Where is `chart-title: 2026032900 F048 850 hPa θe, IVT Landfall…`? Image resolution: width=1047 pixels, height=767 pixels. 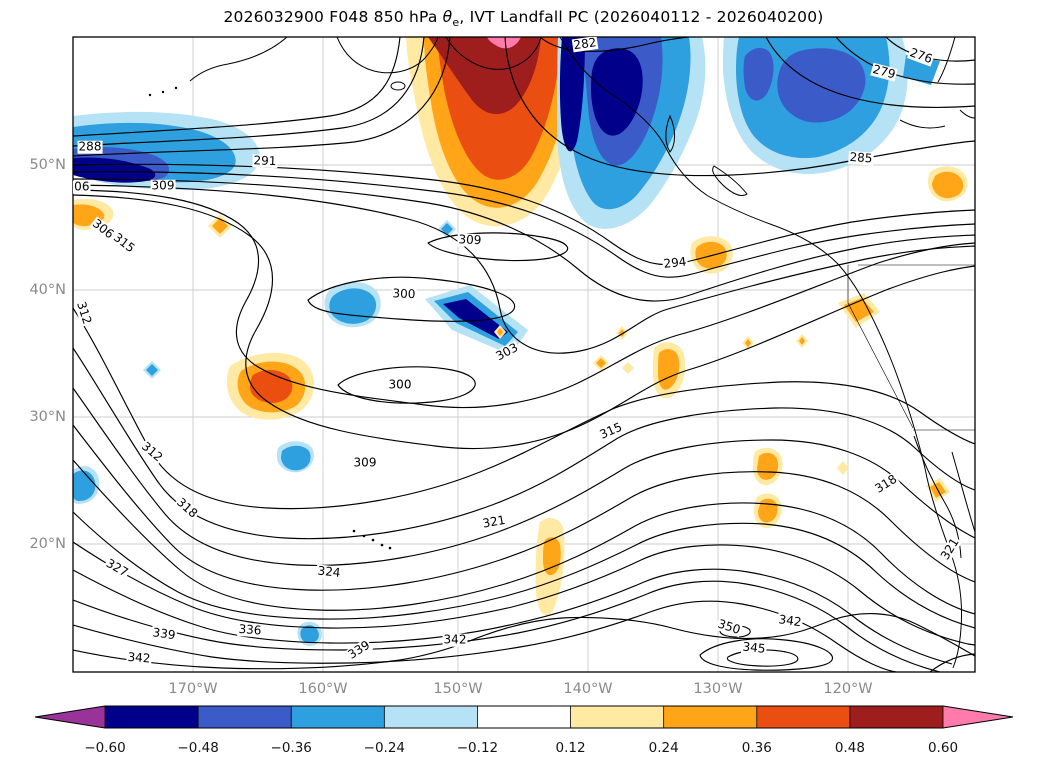
chart-title: 2026032900 F048 850 hPa θe, IVT Landfall… is located at coordinates (523, 18).